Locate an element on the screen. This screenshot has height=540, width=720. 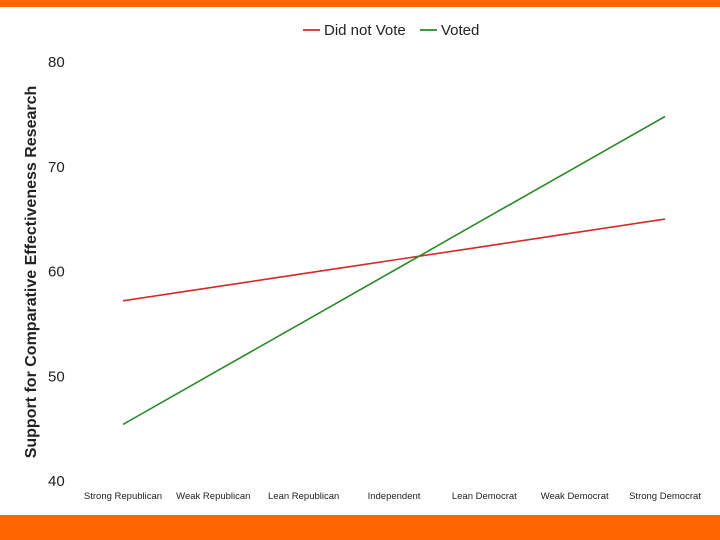
x-tick-label: Lean Democrat is located at coordinates (484, 496).